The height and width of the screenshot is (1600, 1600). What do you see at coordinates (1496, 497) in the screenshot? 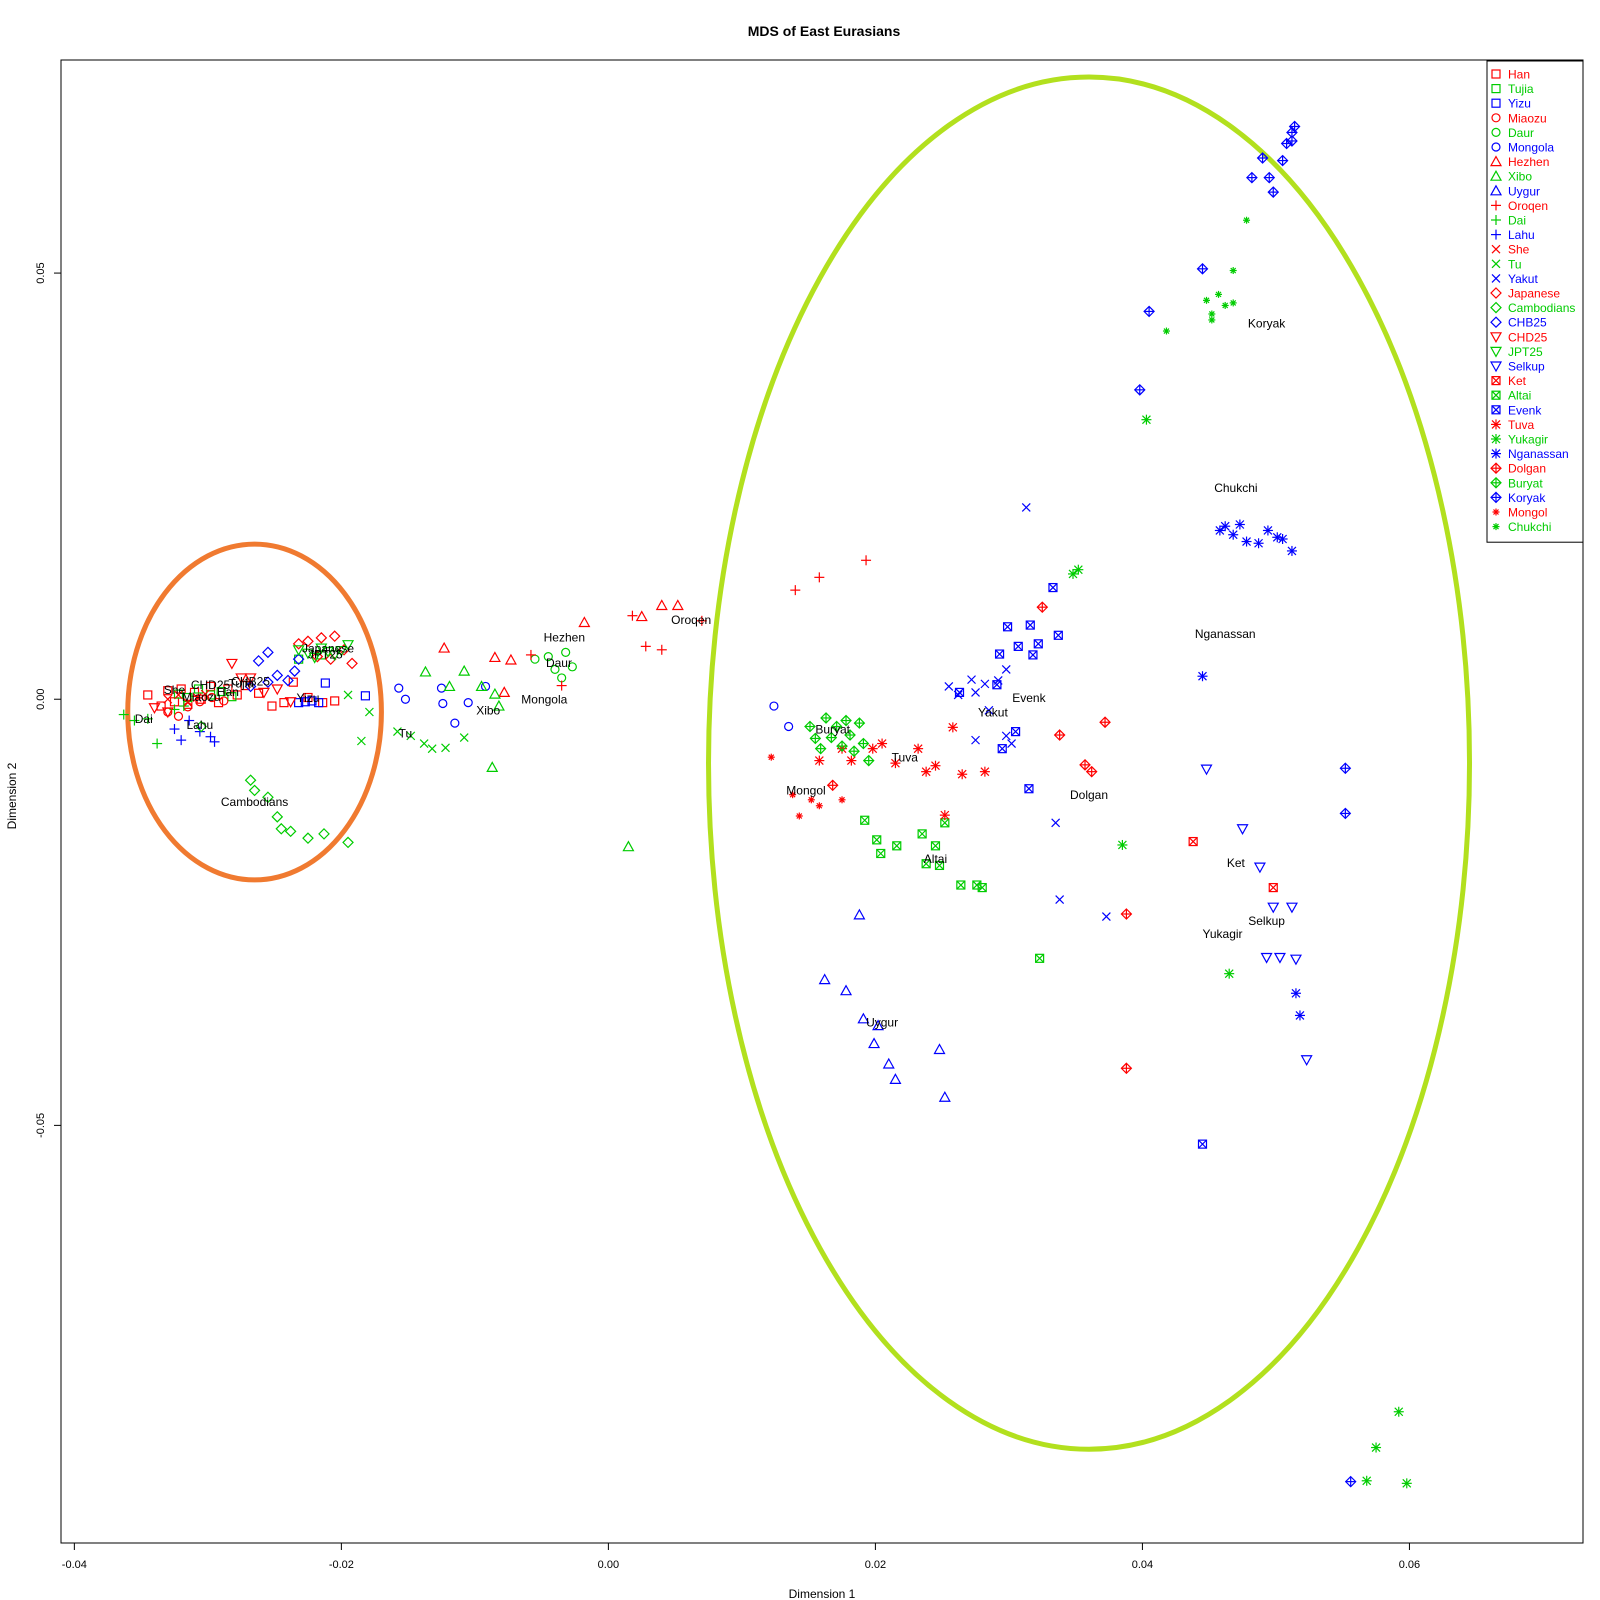
I see `legend-marker-koryak` at bounding box center [1496, 497].